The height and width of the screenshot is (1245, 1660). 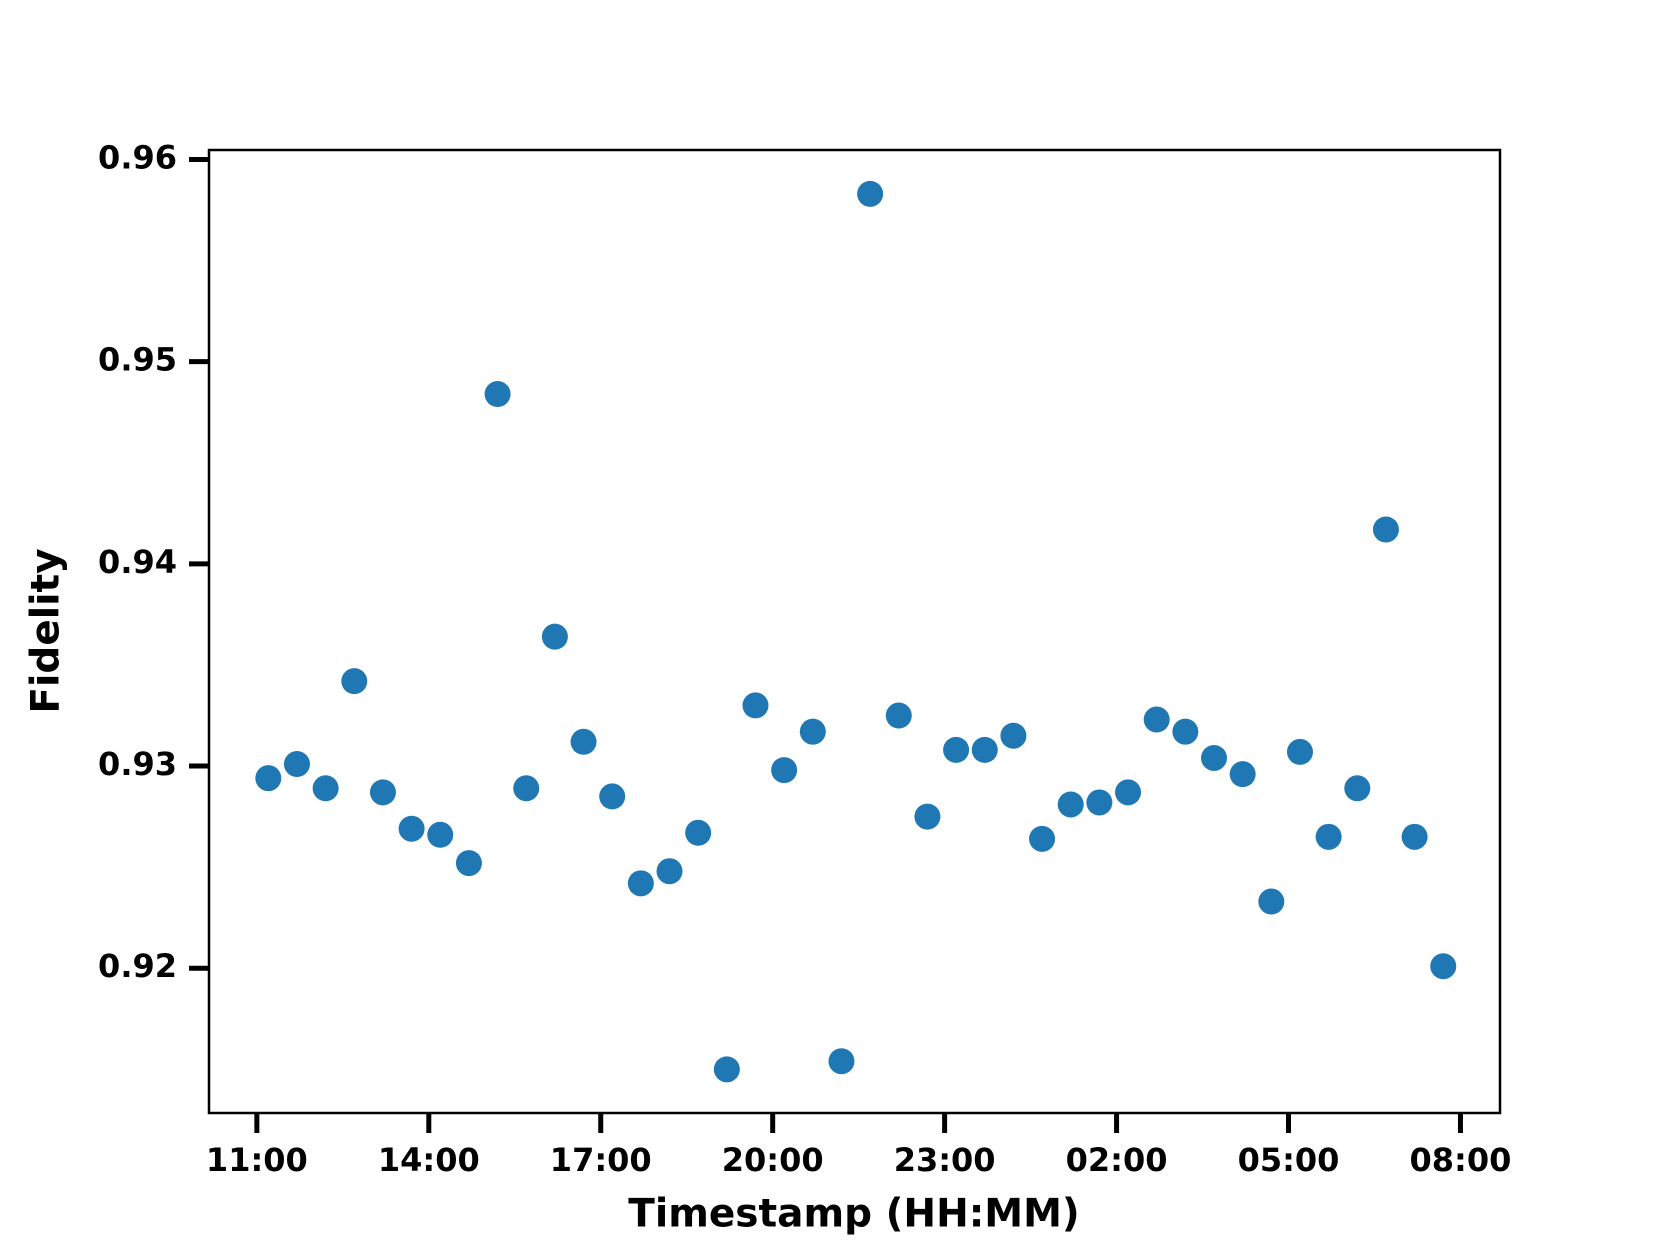 What do you see at coordinates (257, 1160) in the screenshot?
I see `x-tick-label: 11:00` at bounding box center [257, 1160].